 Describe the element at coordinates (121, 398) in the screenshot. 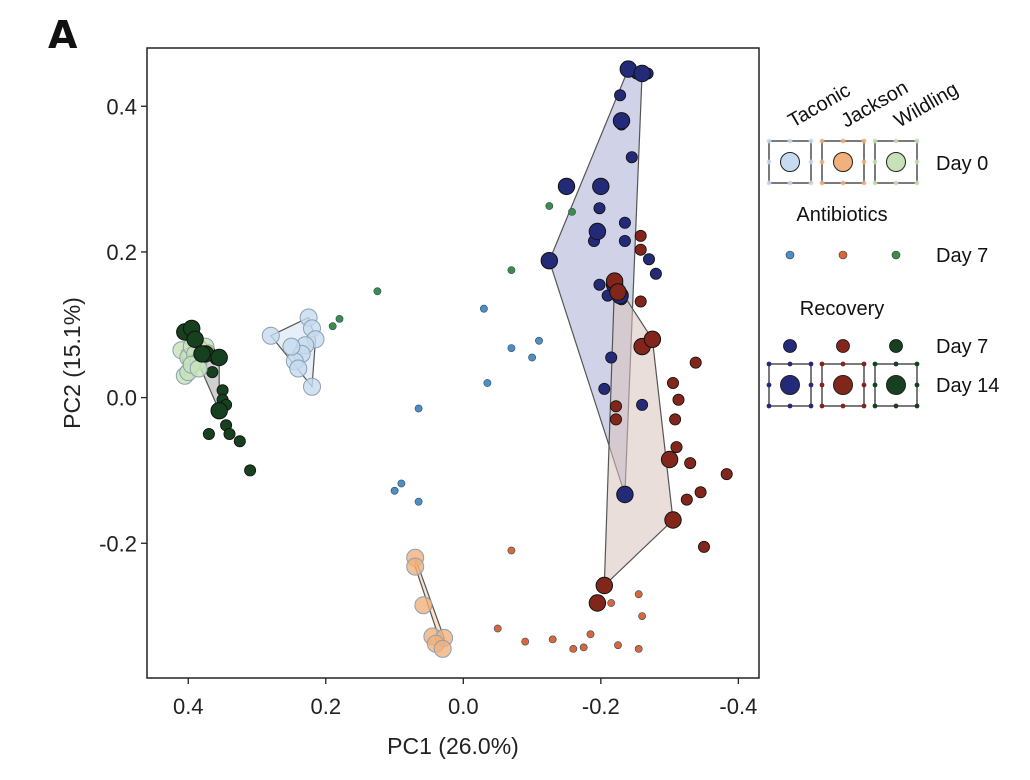

I see `y-tick-label-2: 0.0` at that location.